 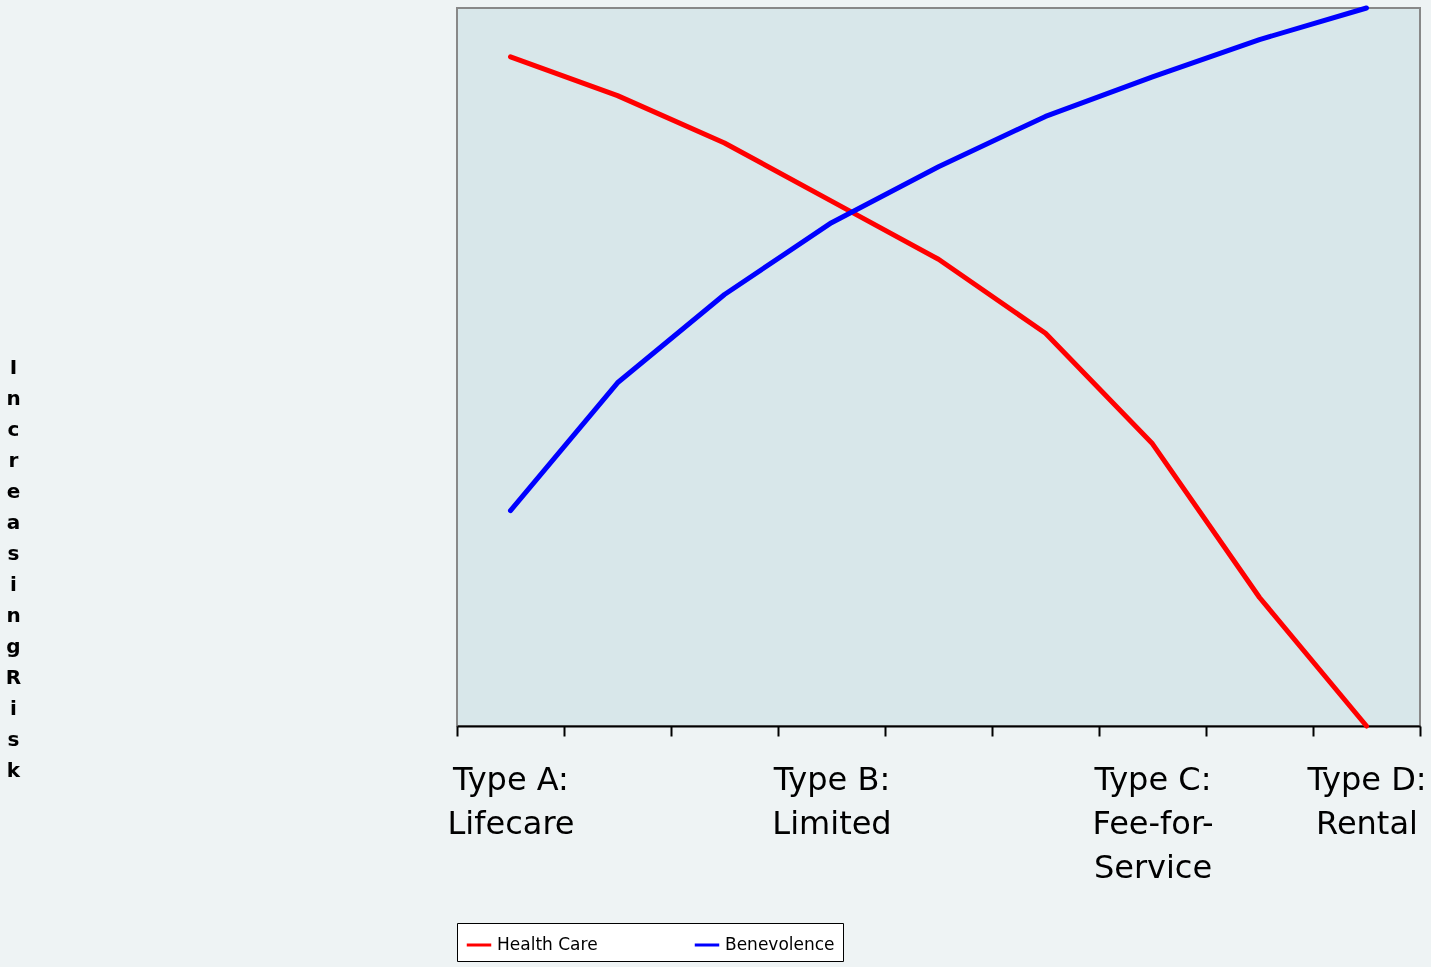 I want to click on legend-label: Benevolence, so click(x=780, y=944).